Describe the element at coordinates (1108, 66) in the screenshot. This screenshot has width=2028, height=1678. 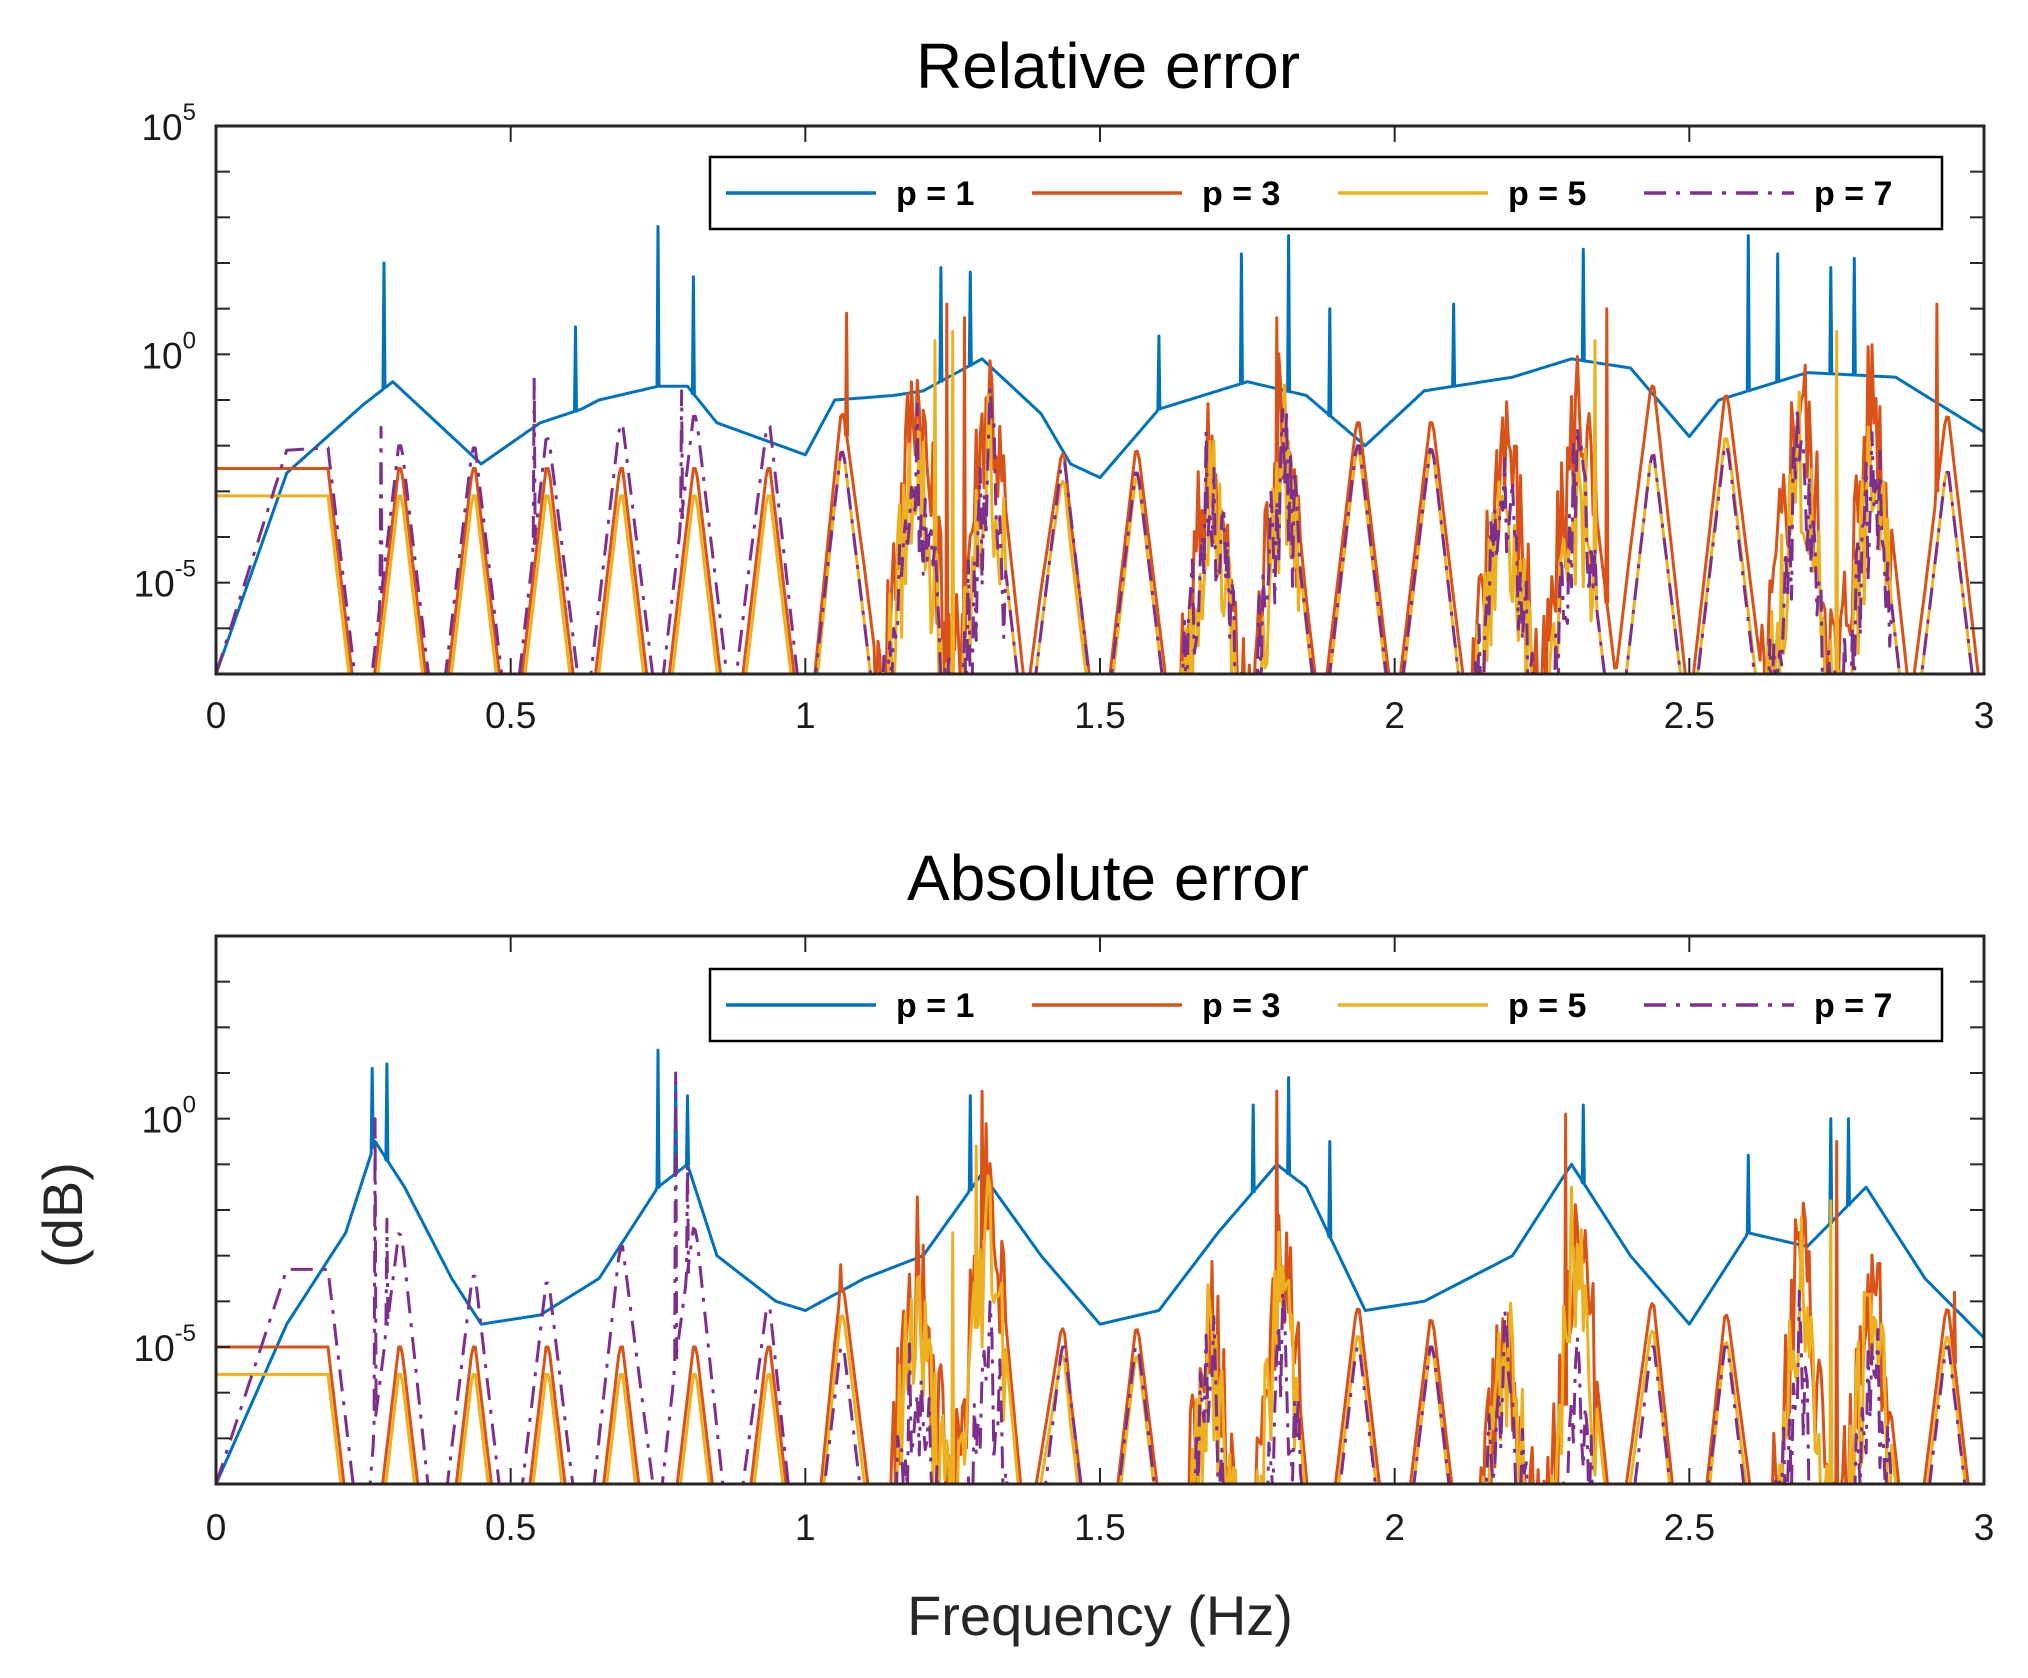
I see `relative-error-title: Relative error` at that location.